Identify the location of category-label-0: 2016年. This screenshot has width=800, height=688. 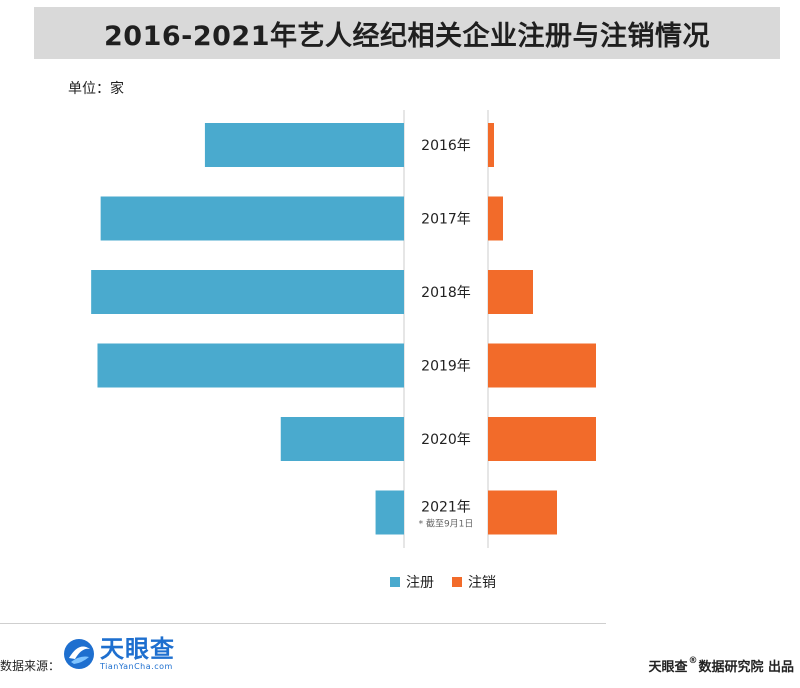
(446, 146).